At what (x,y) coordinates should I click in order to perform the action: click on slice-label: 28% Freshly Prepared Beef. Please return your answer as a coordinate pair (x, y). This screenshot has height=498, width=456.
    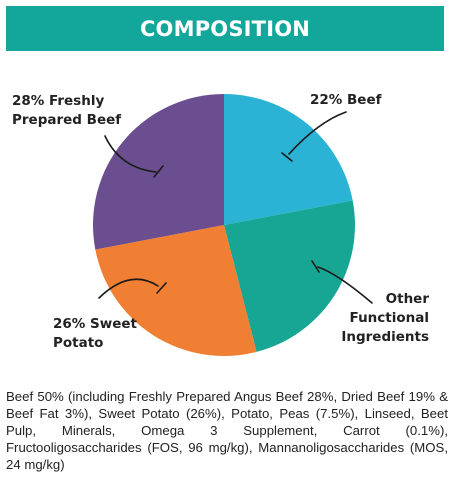
    Looking at the image, I should click on (66, 110).